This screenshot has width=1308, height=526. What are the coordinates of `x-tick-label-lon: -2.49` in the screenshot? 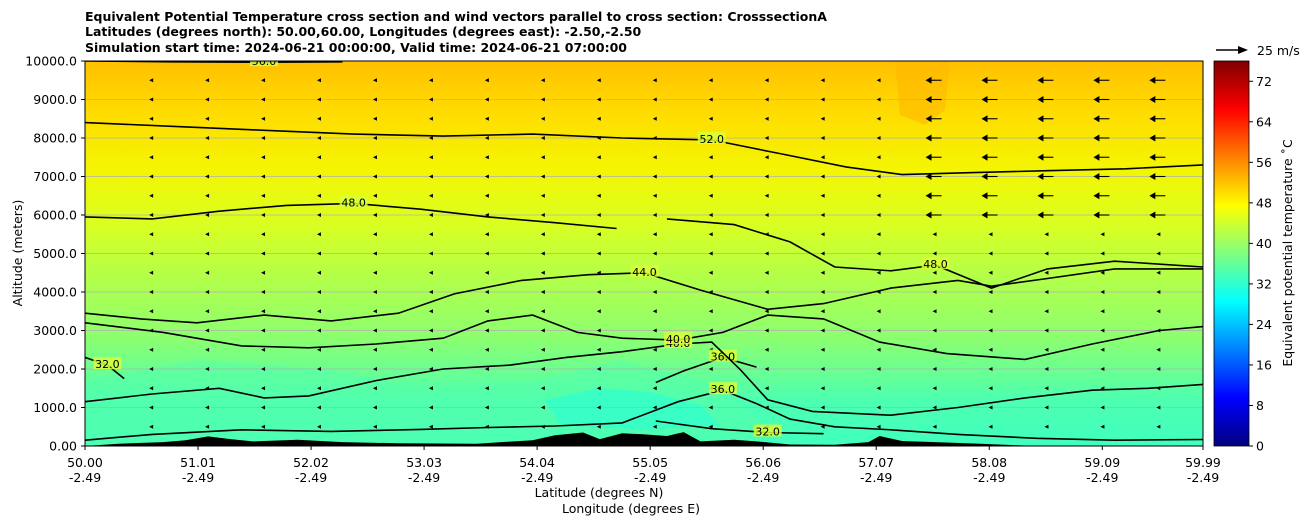 It's located at (1102, 477).